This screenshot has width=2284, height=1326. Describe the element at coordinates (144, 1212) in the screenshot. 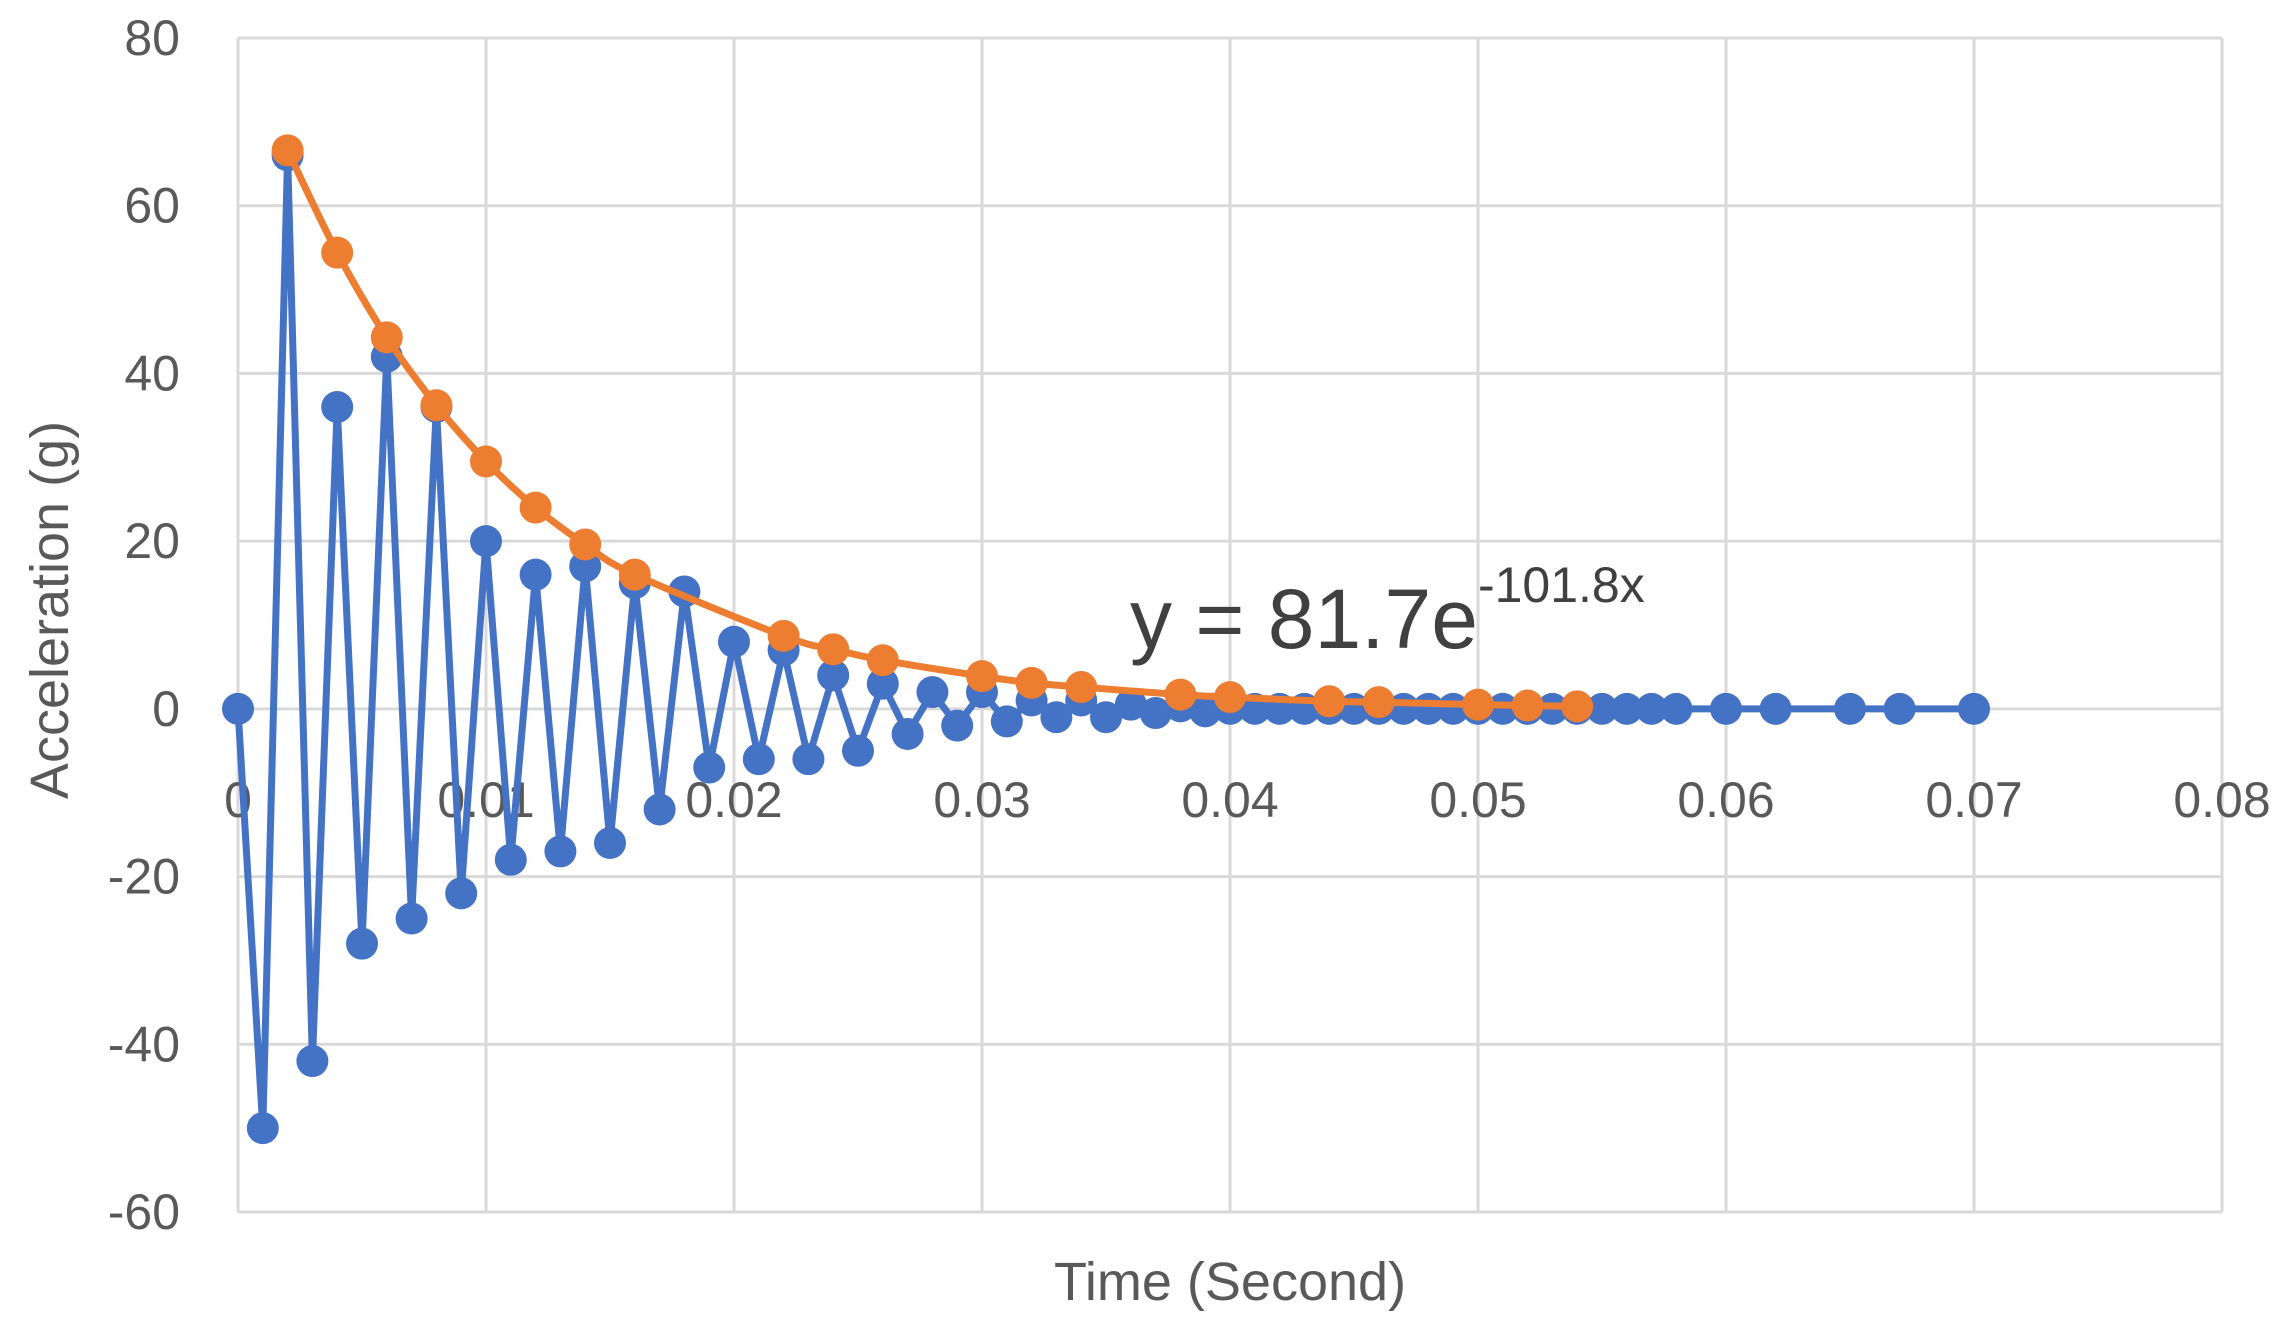

I see `y-tick-label: -60` at that location.